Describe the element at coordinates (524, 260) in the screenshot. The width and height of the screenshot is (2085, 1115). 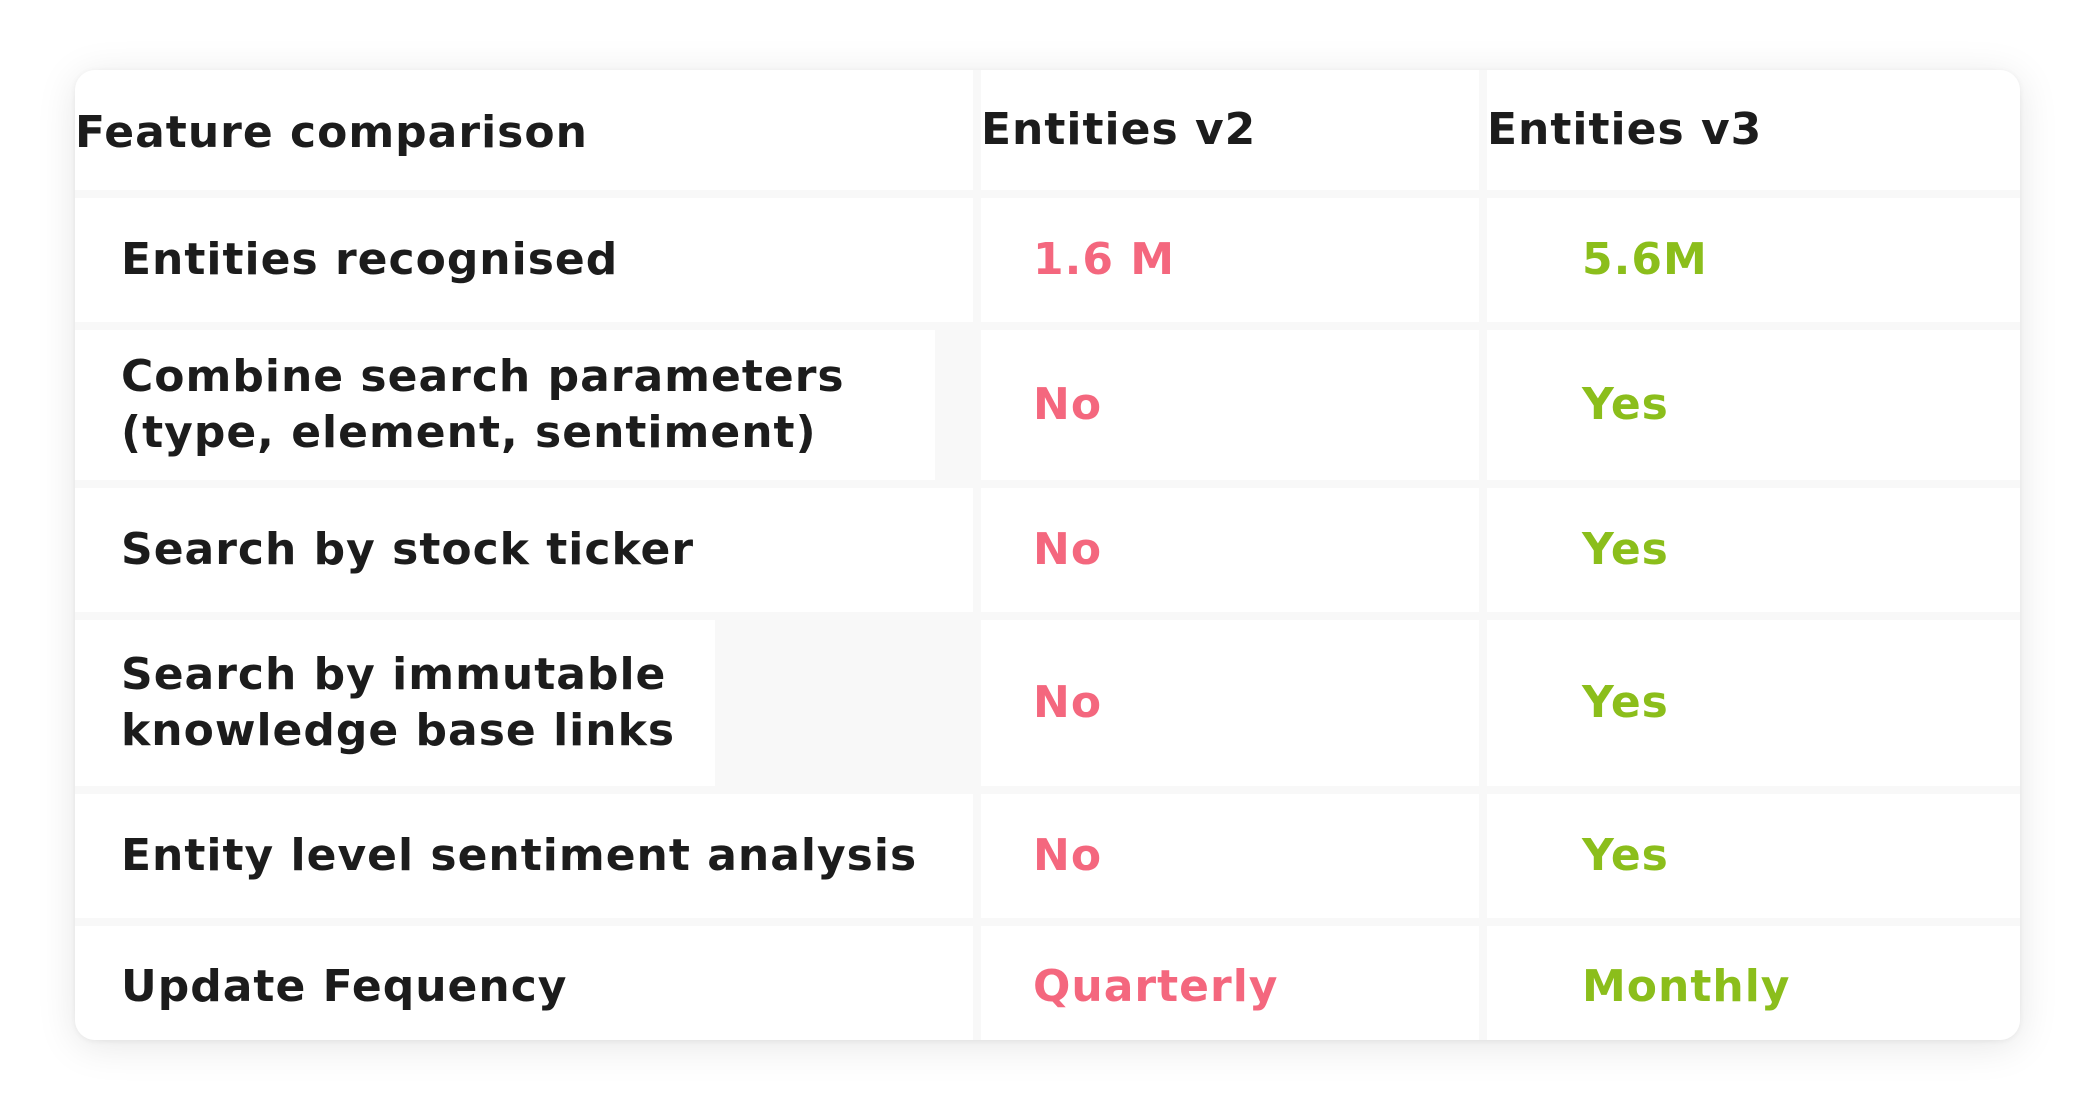
I see `row-1-feature: Entities recognised` at that location.